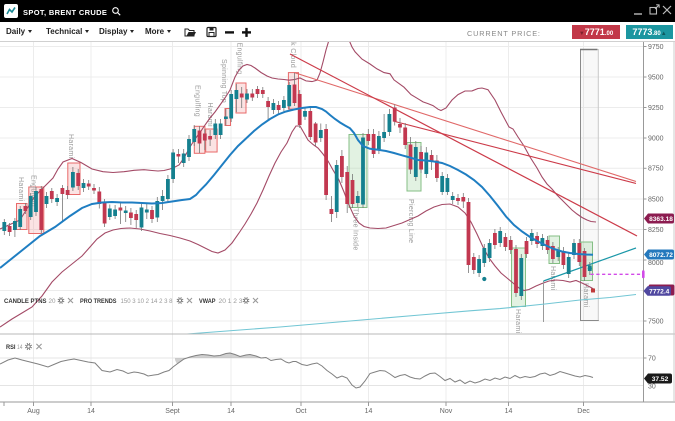  I want to click on svg-text: 8000, so click(656, 263).